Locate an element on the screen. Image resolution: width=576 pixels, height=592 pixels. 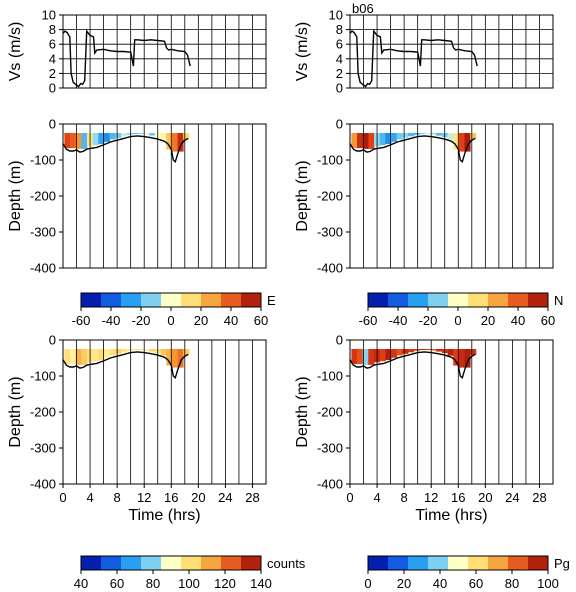
colorbar-label: N is located at coordinates (558, 300).